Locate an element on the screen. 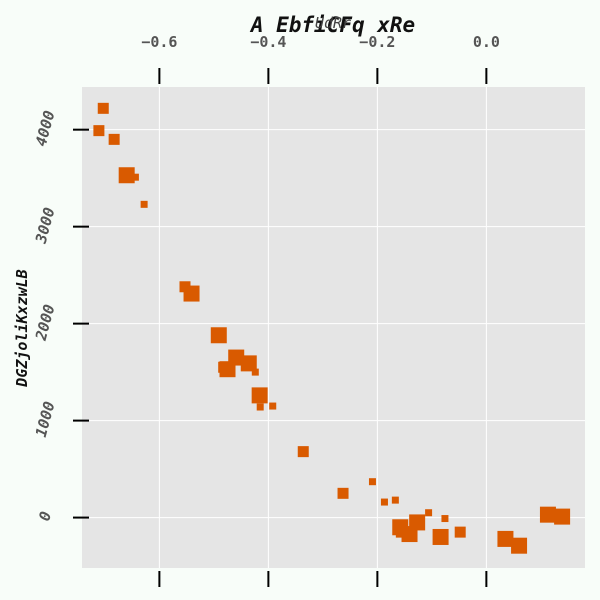  x-tick-label: −0.6 is located at coordinates (159, 42).